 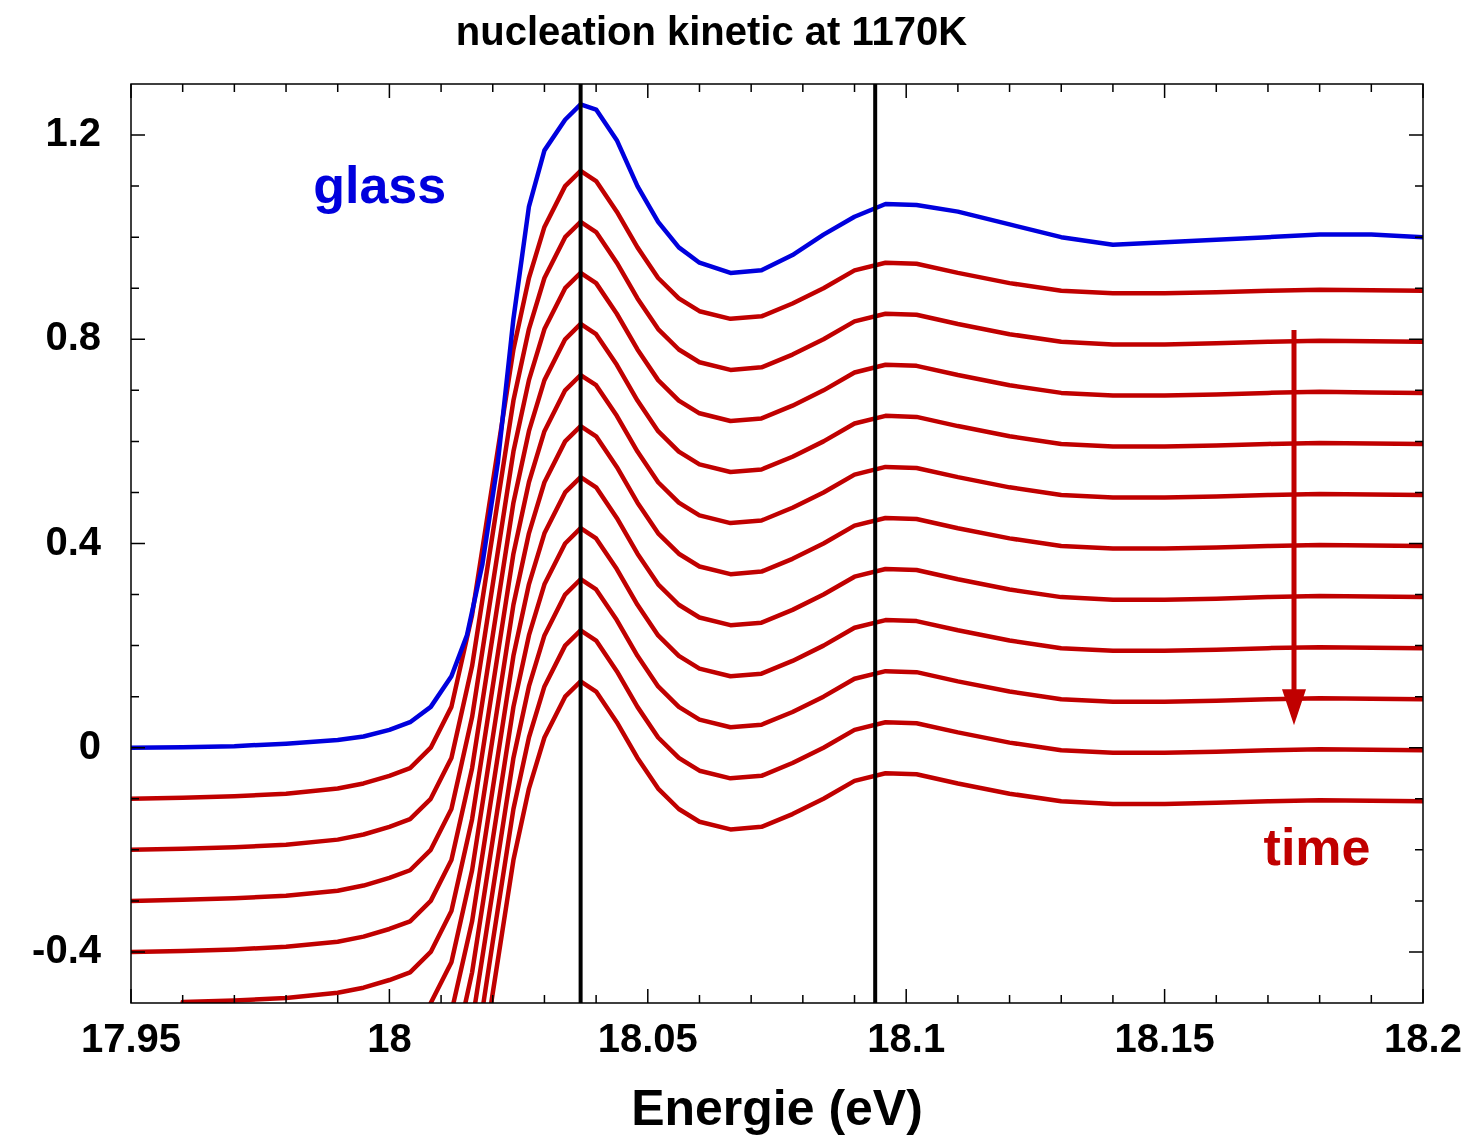 What do you see at coordinates (1423, 1038) in the screenshot?
I see `x-tick-label: 18.2` at bounding box center [1423, 1038].